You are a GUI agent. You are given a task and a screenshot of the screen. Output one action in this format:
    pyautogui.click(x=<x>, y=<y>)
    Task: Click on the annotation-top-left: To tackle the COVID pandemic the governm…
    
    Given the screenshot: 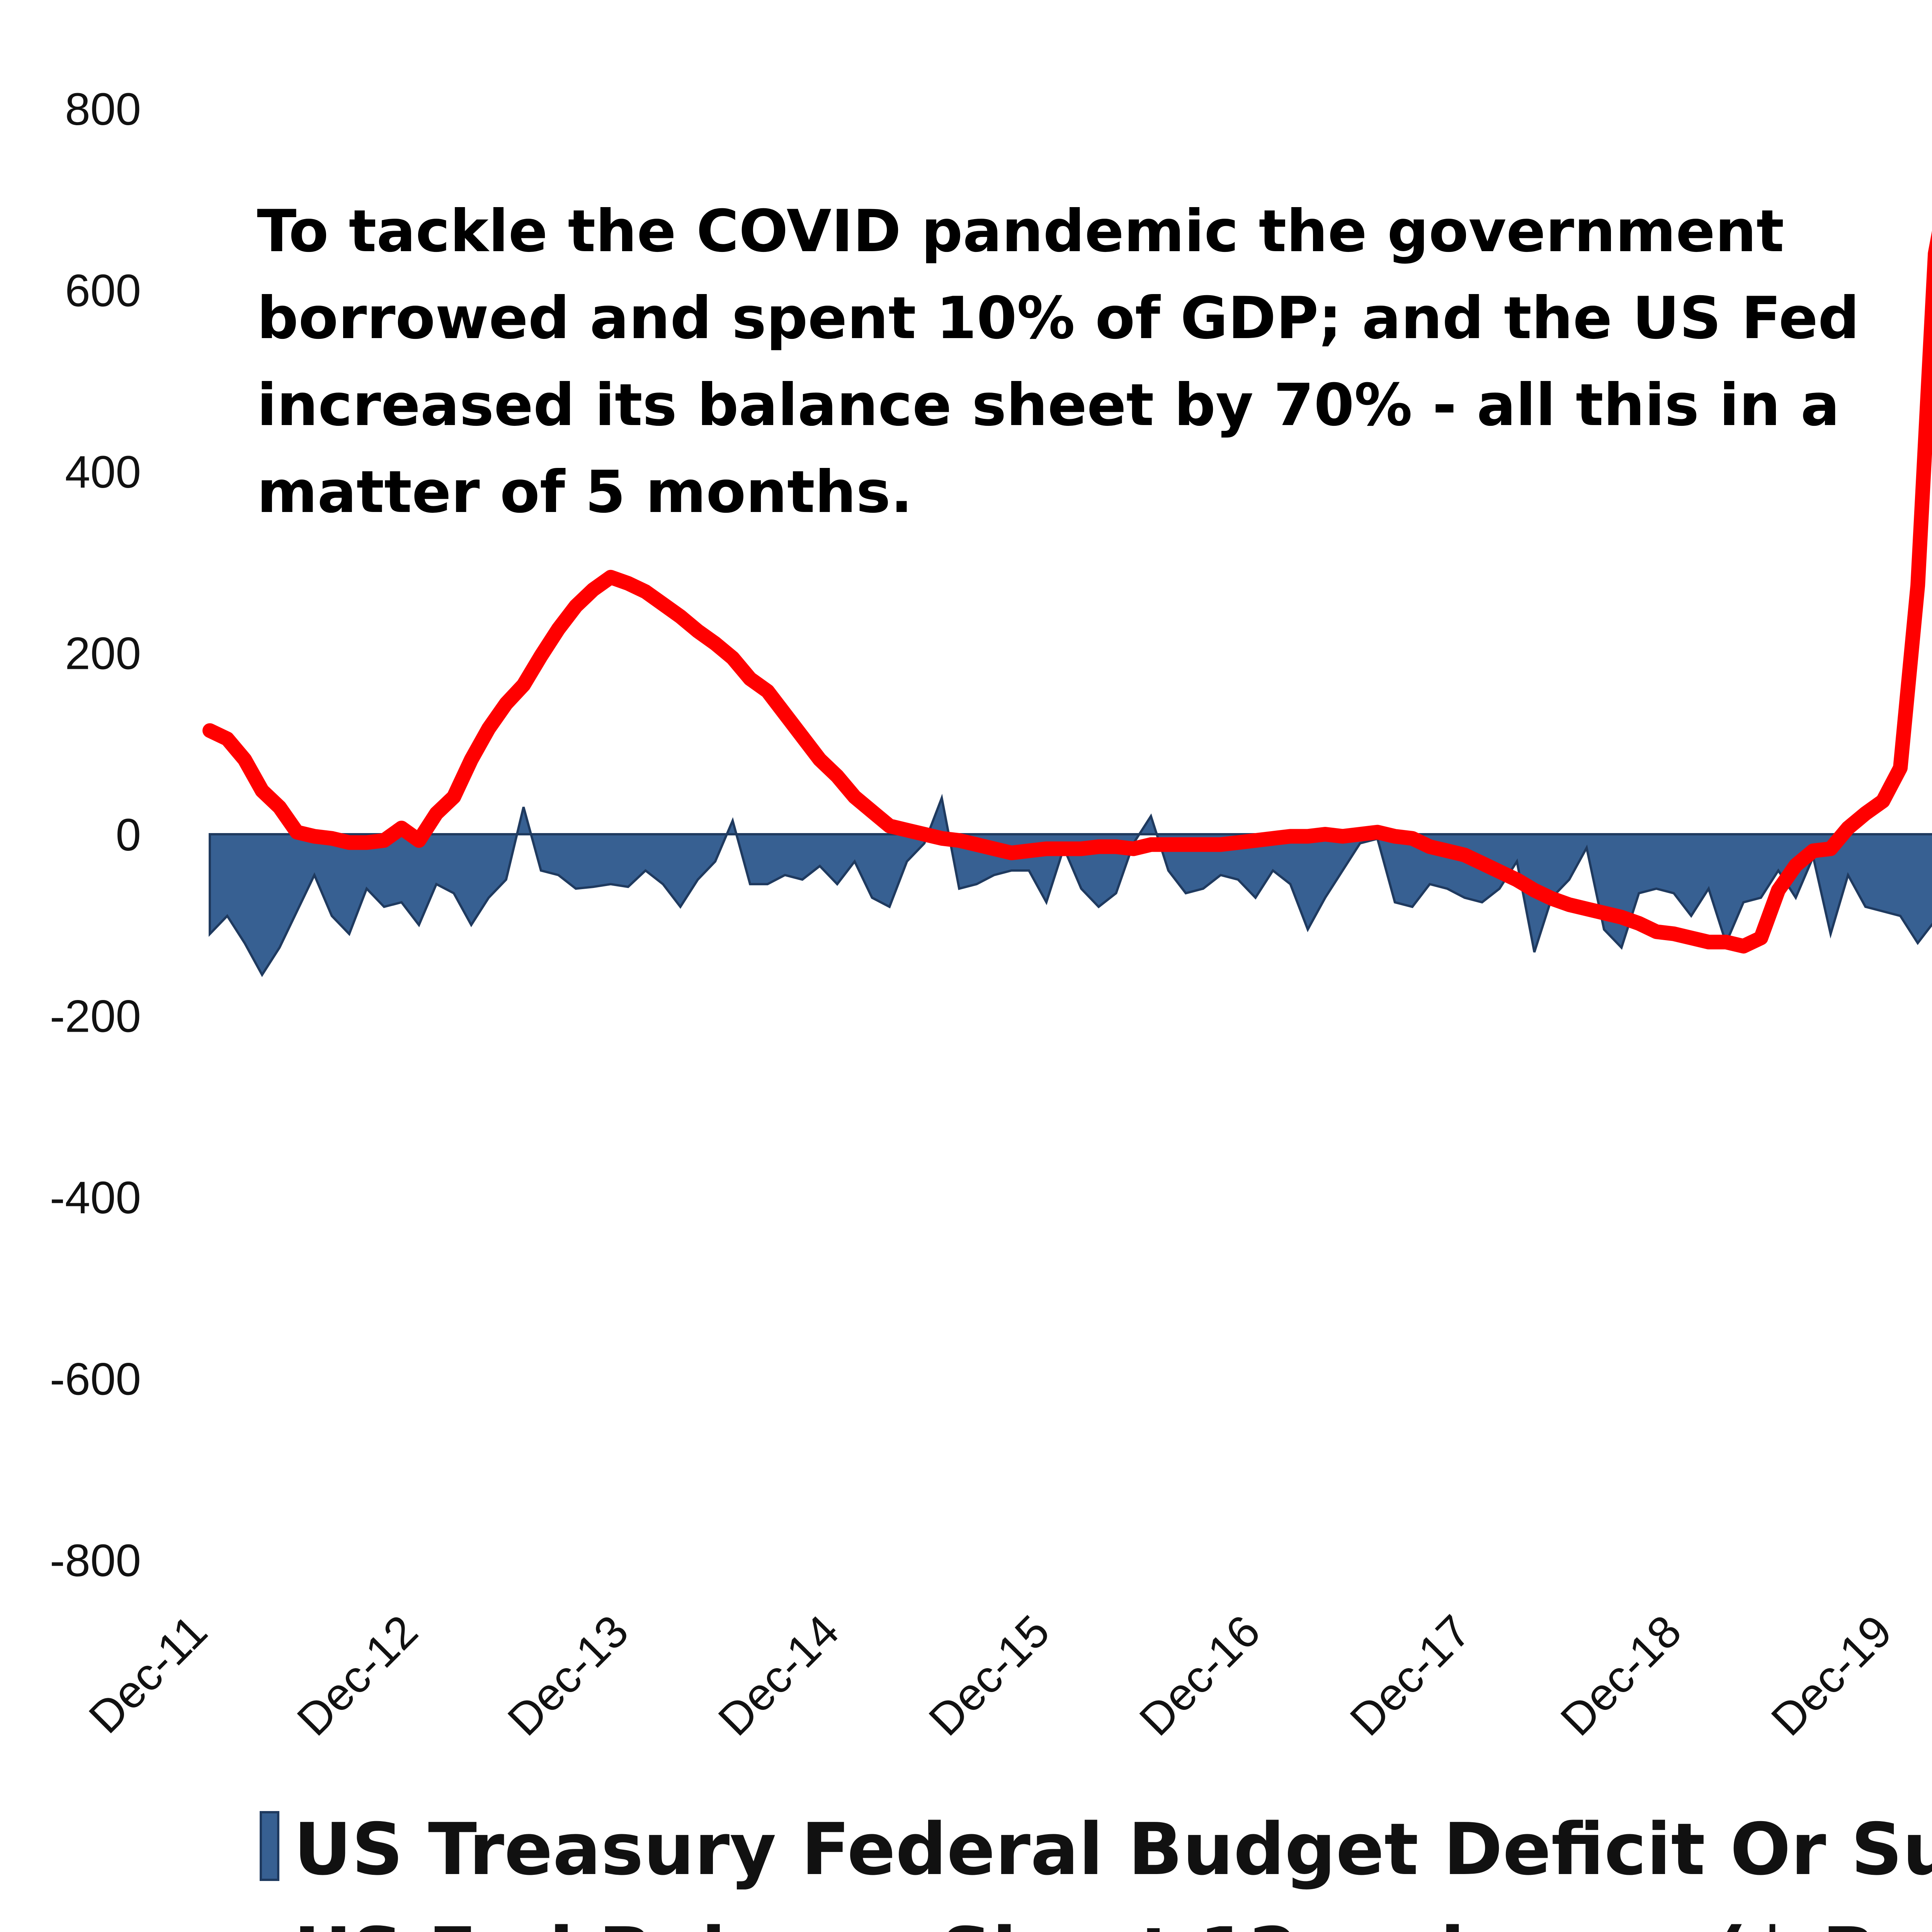 What is the action you would take?
    pyautogui.click(x=1058, y=362)
    